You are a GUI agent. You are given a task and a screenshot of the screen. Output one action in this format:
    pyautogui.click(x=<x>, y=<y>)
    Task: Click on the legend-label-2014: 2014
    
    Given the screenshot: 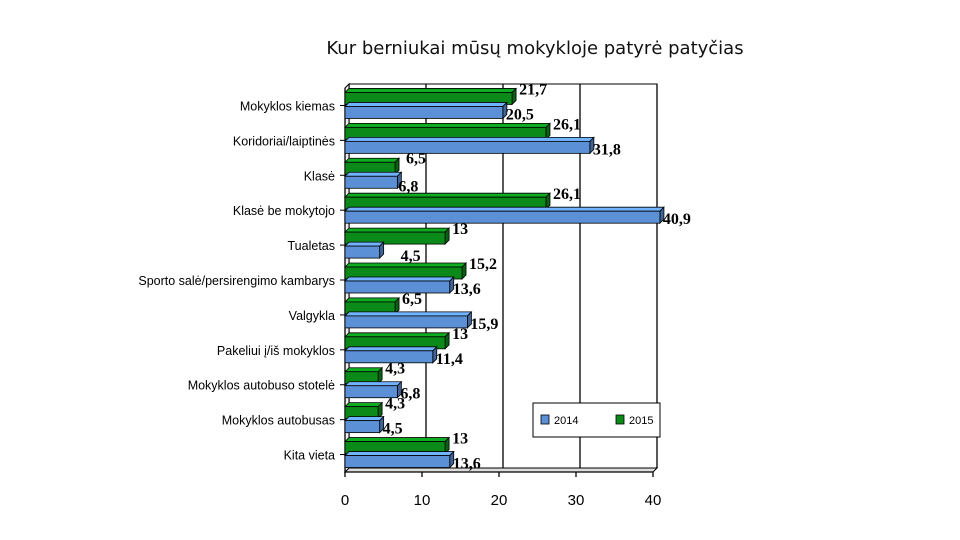 What is the action you would take?
    pyautogui.click(x=566, y=421)
    